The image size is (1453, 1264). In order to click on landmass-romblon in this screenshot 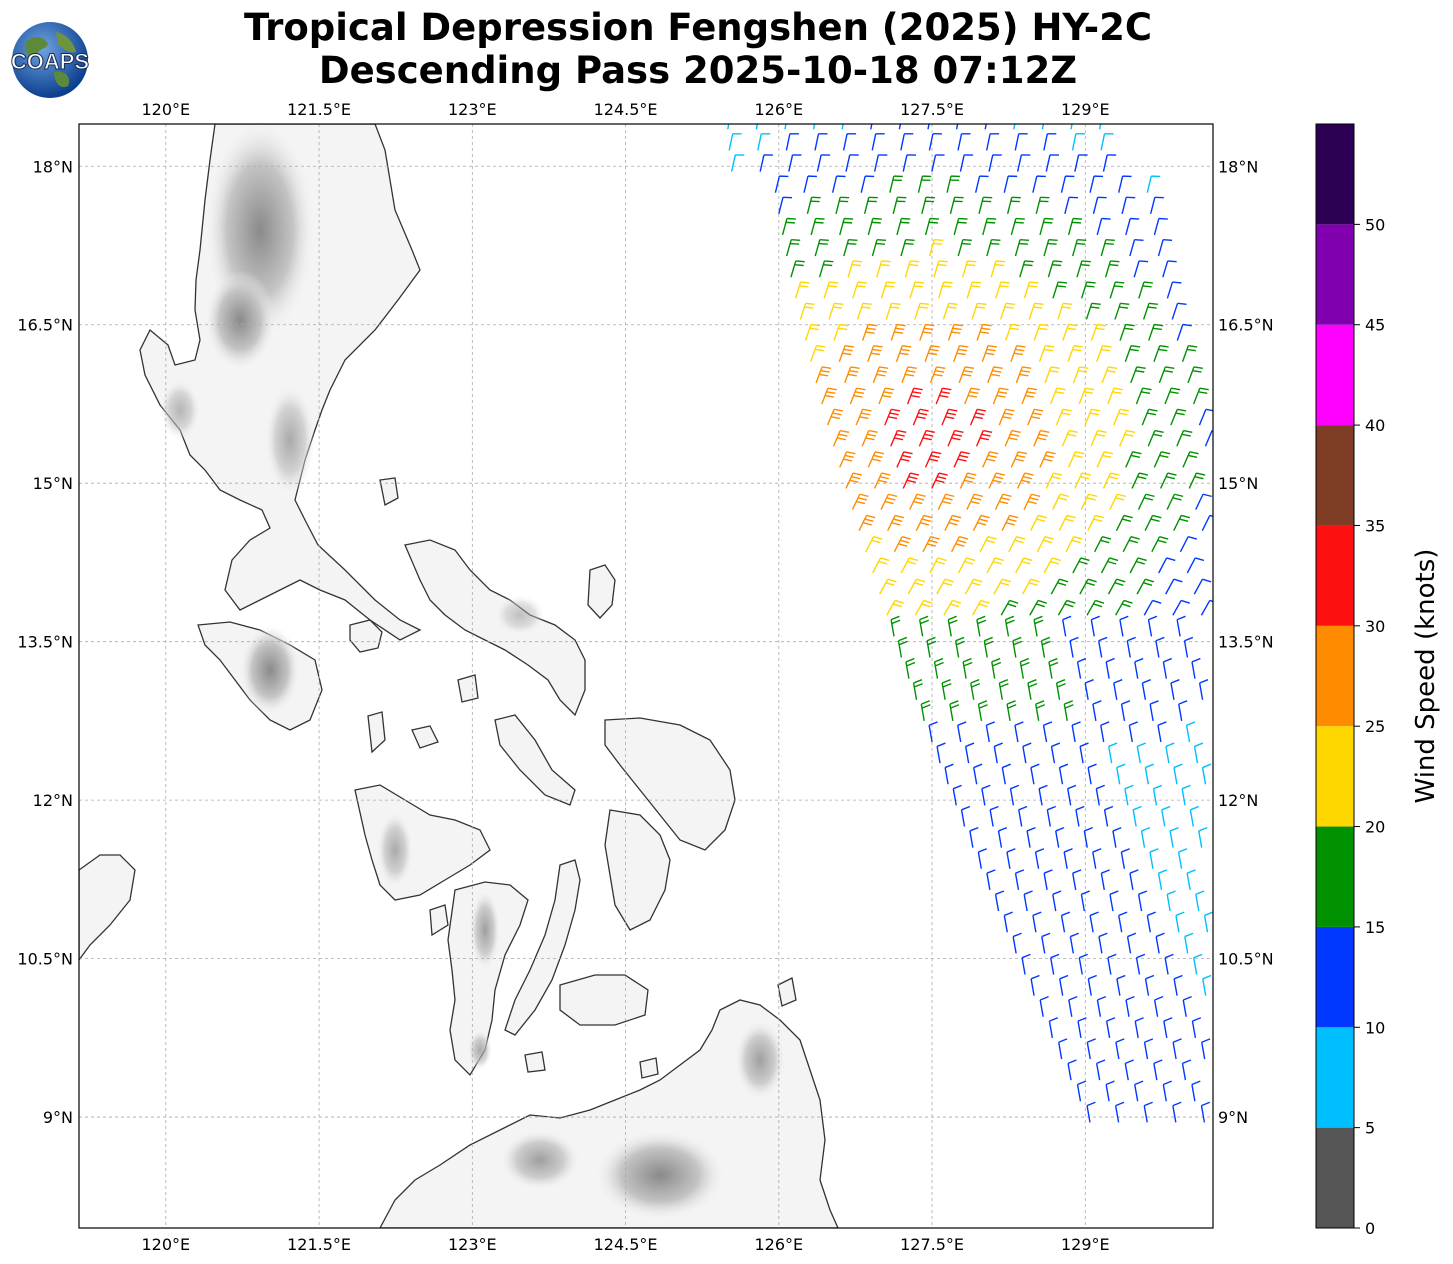, I will do `click(376, 732)`.